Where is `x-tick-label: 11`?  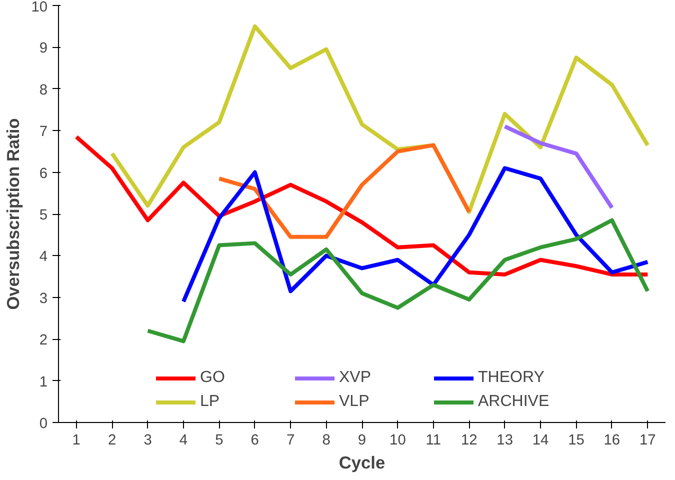 x-tick-label: 11 is located at coordinates (434, 440).